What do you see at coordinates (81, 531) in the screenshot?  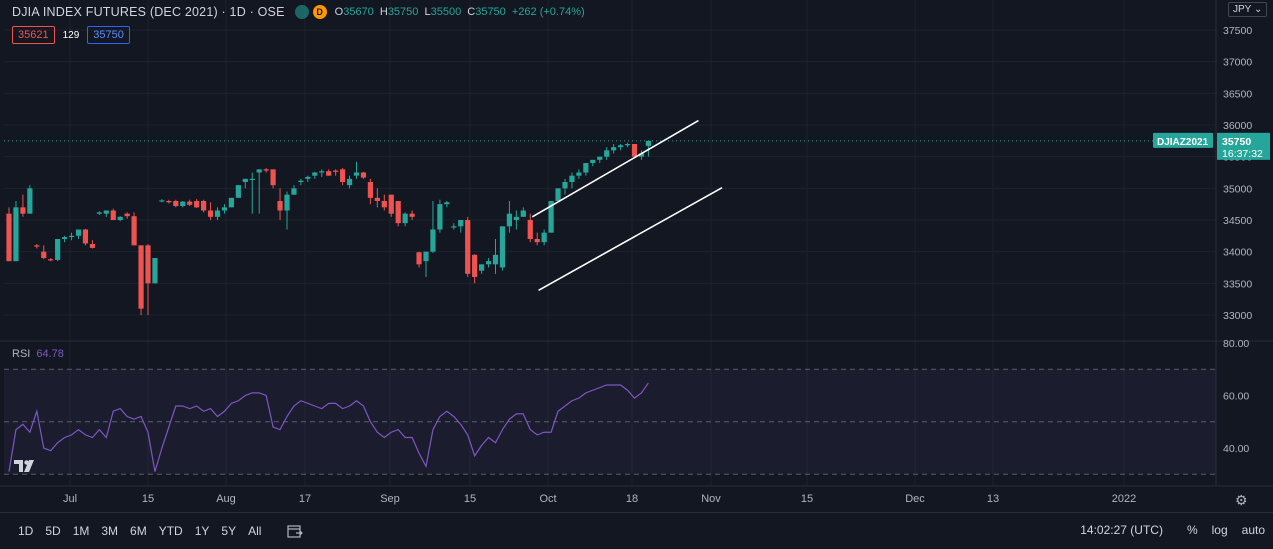 I see `range-1m: 1M` at bounding box center [81, 531].